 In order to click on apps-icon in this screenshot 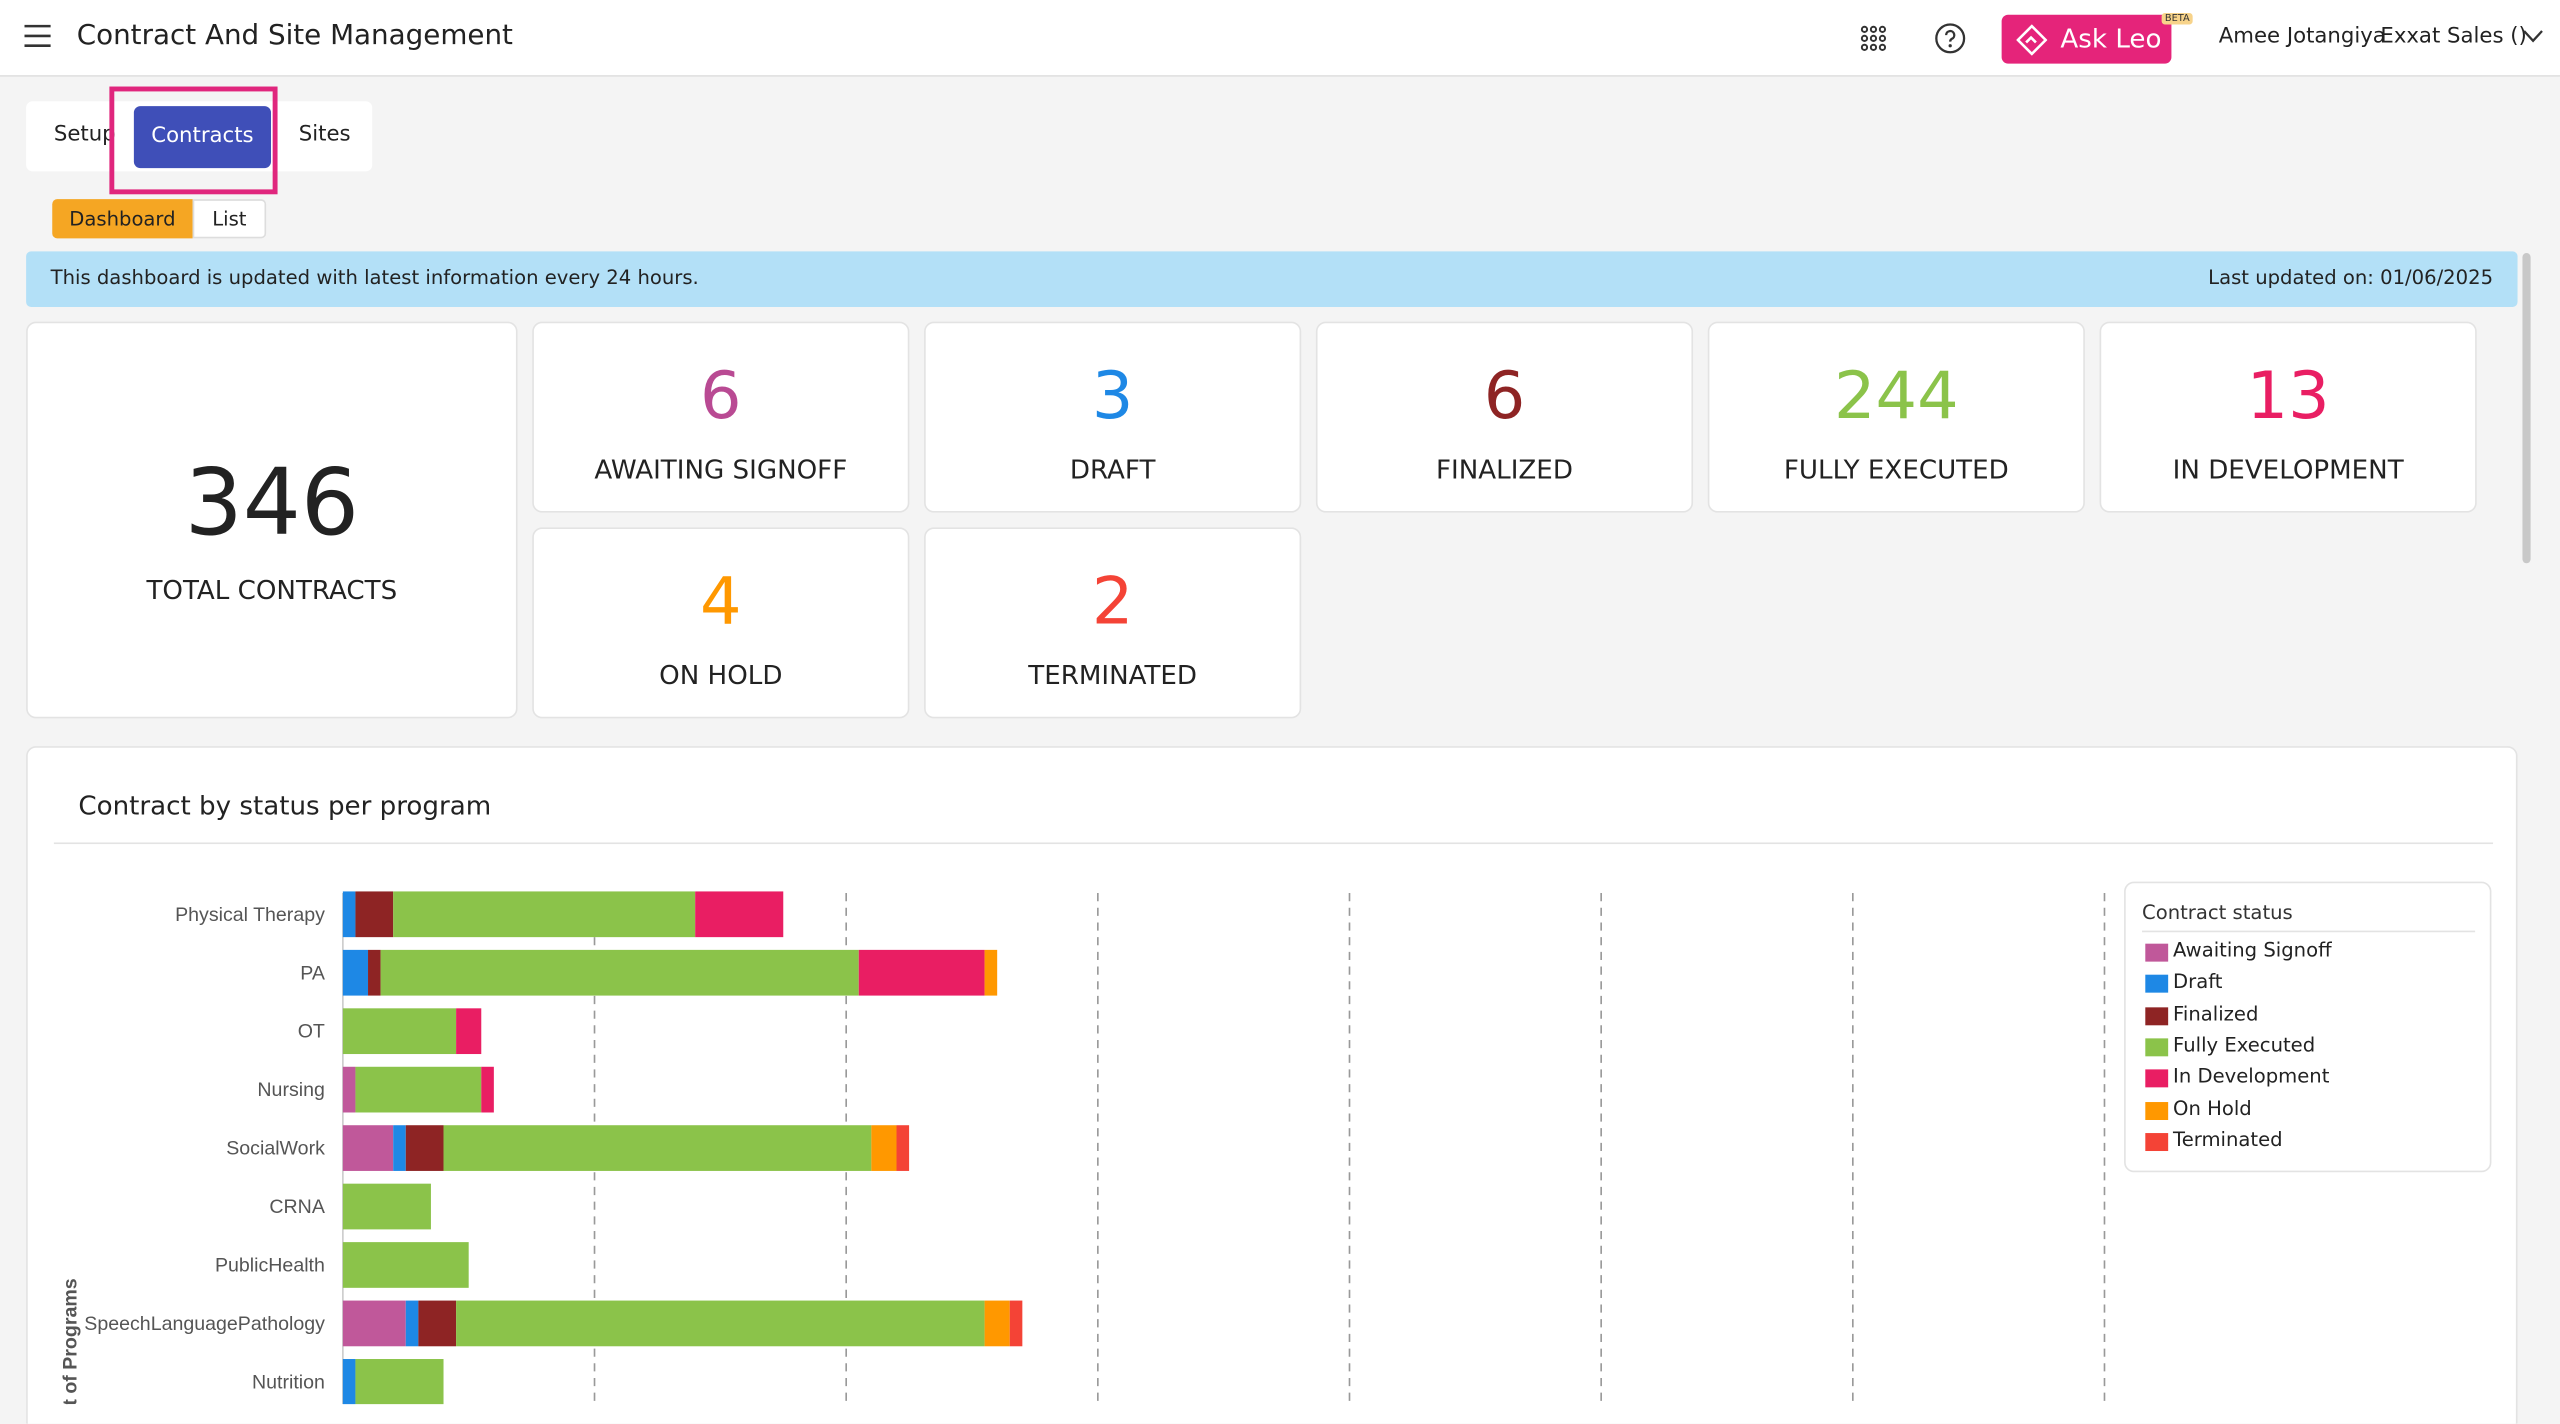, I will do `click(1874, 38)`.